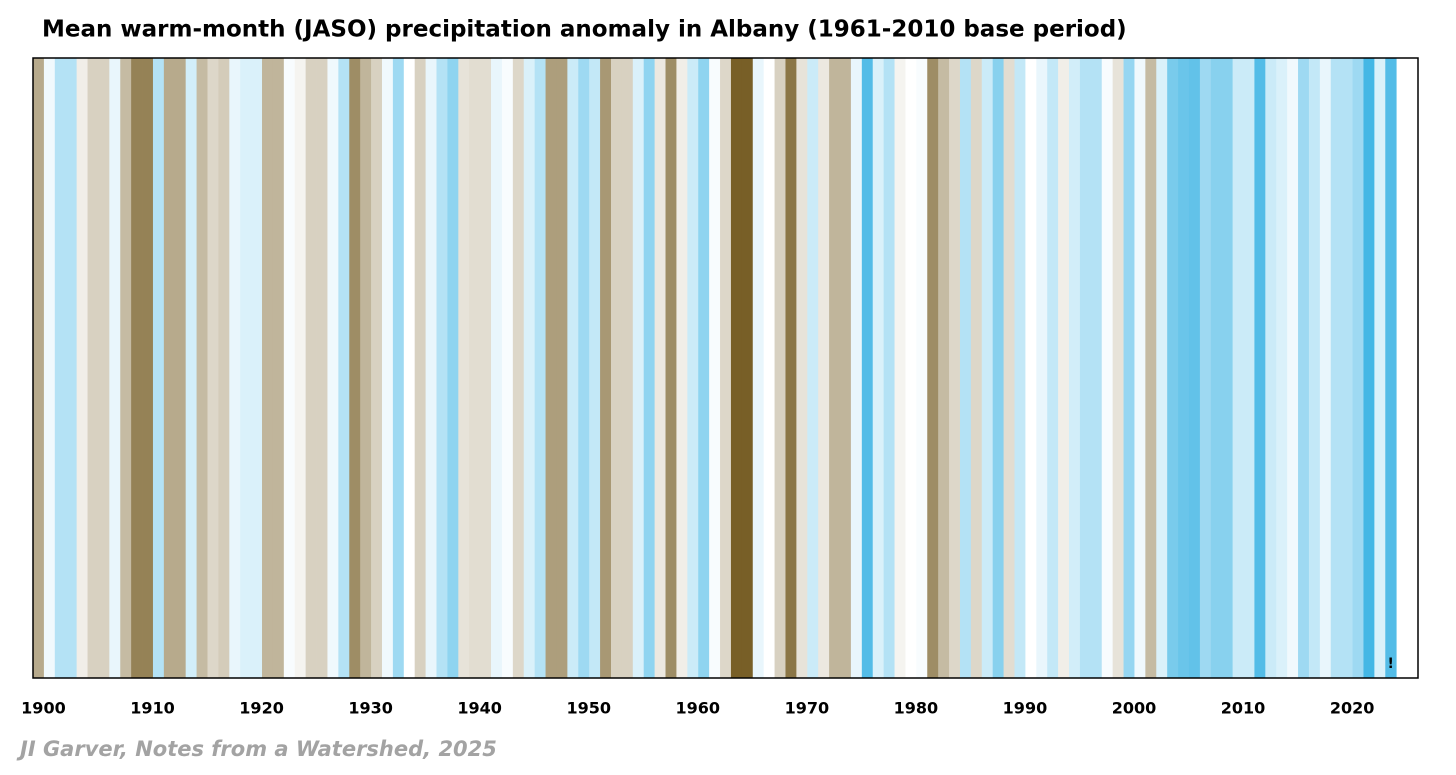  I want to click on x-tick-label: 1980, so click(916, 708).